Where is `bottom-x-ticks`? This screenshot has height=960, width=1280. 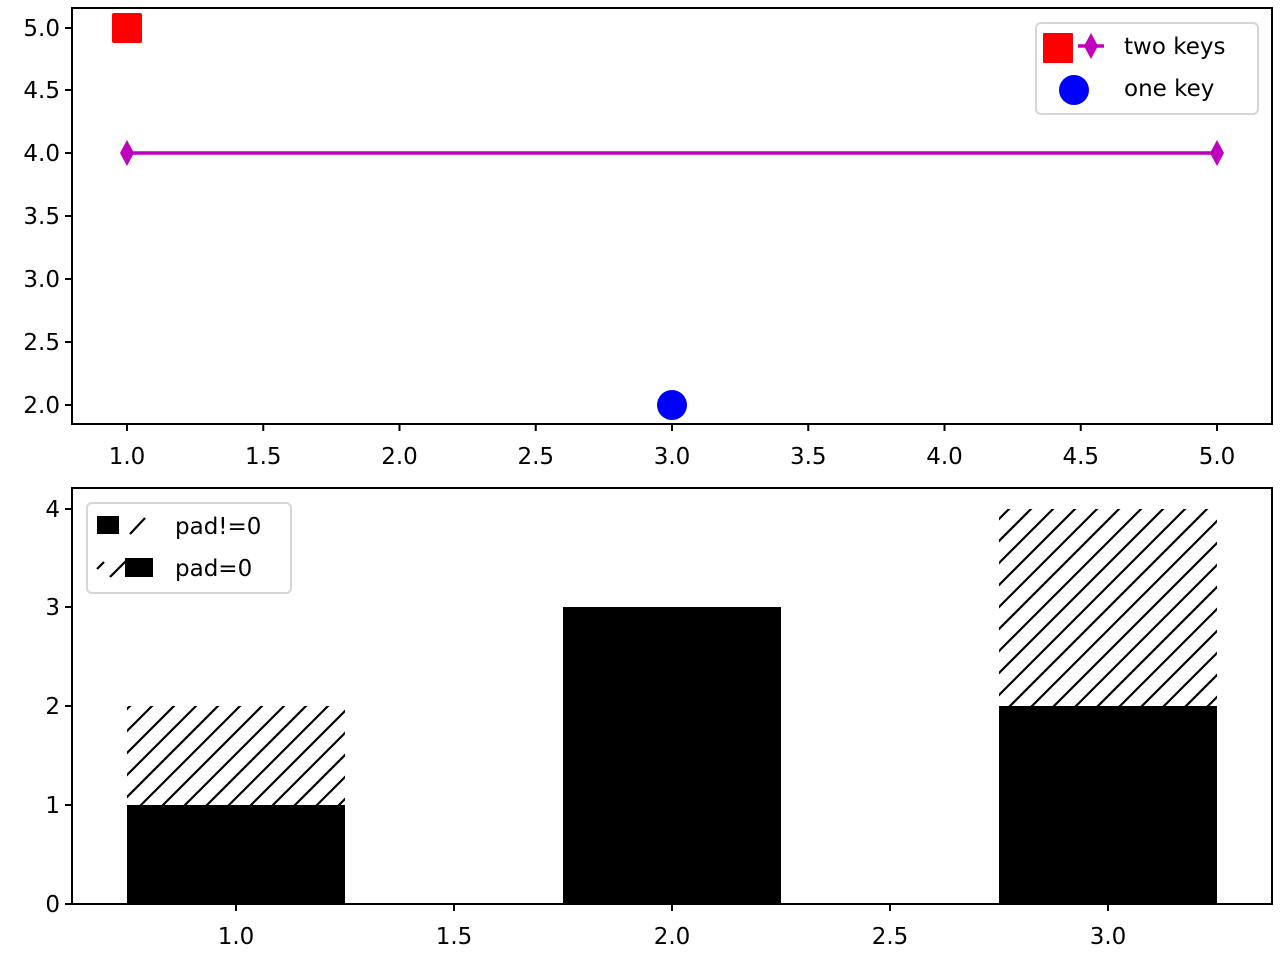
bottom-x-ticks is located at coordinates (672, 907).